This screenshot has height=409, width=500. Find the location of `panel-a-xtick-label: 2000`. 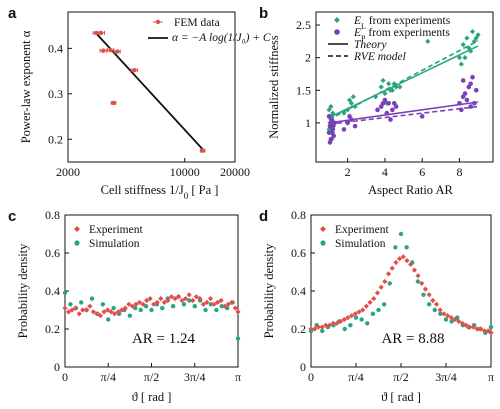

panel-a-xtick-label: 2000 is located at coordinates (68, 172).